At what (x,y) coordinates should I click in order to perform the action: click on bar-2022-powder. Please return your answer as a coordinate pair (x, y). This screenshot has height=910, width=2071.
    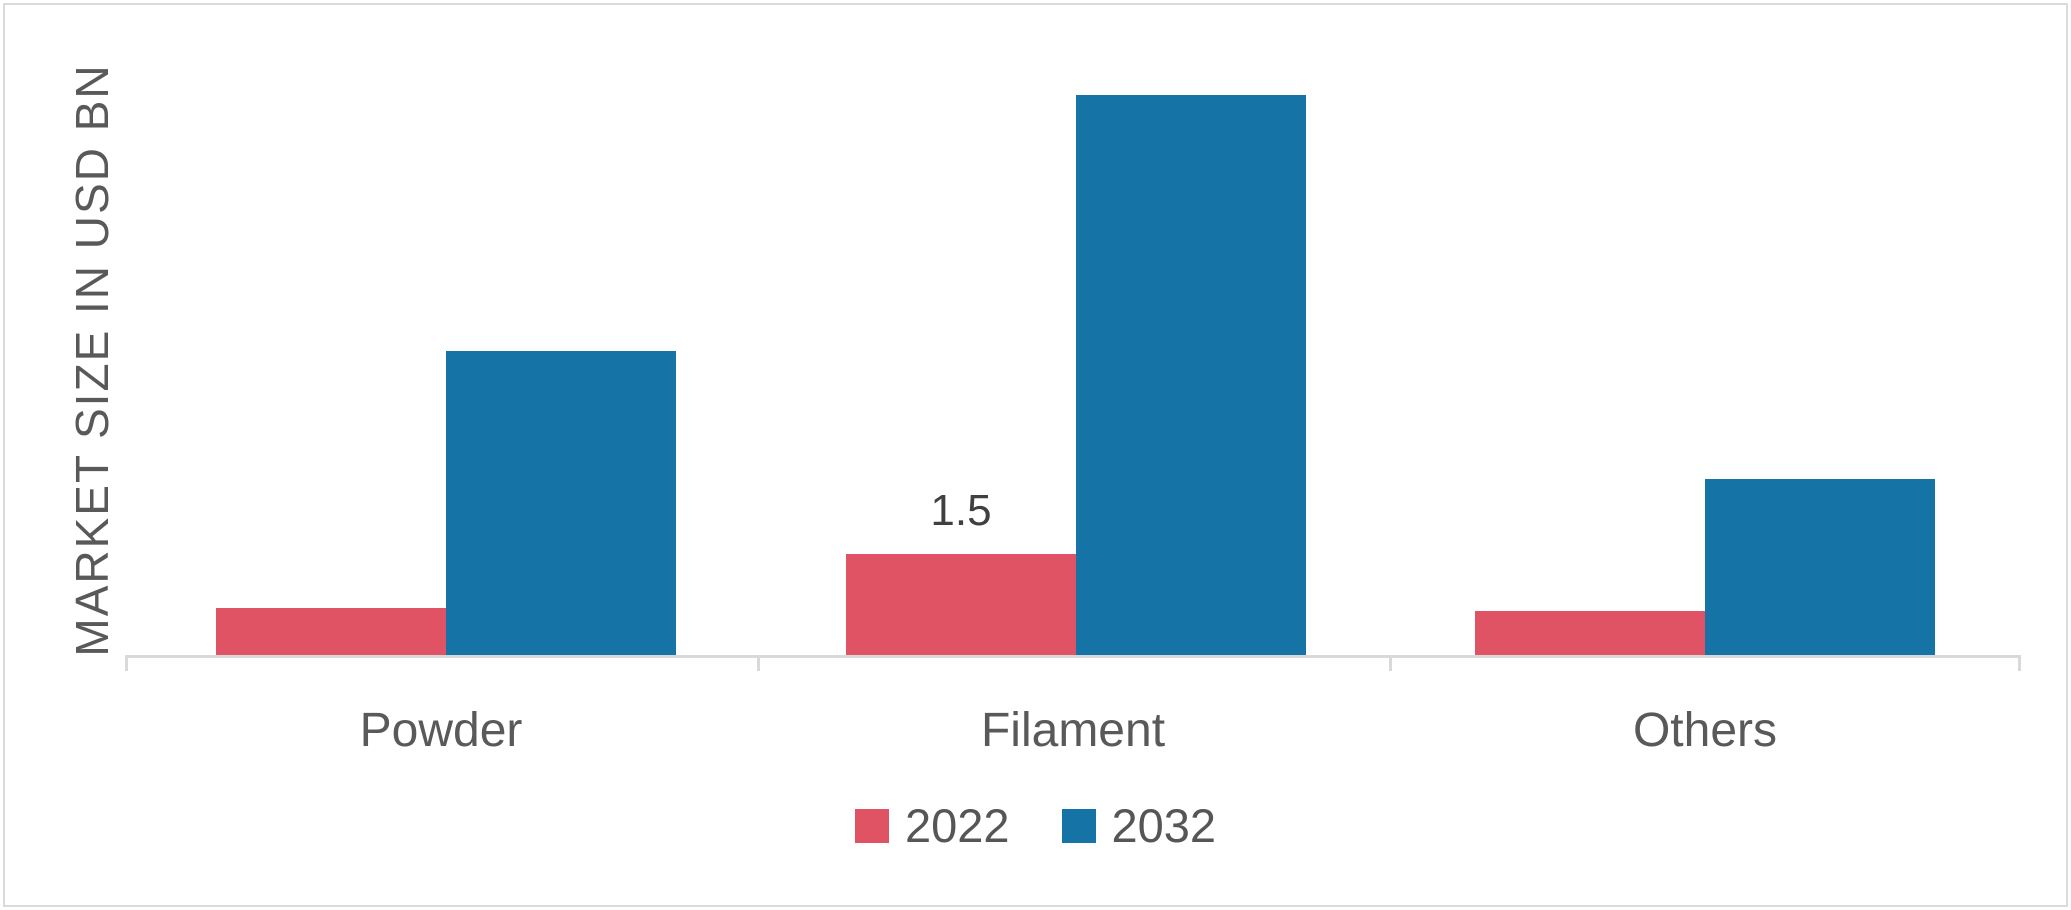
    Looking at the image, I should click on (331, 631).